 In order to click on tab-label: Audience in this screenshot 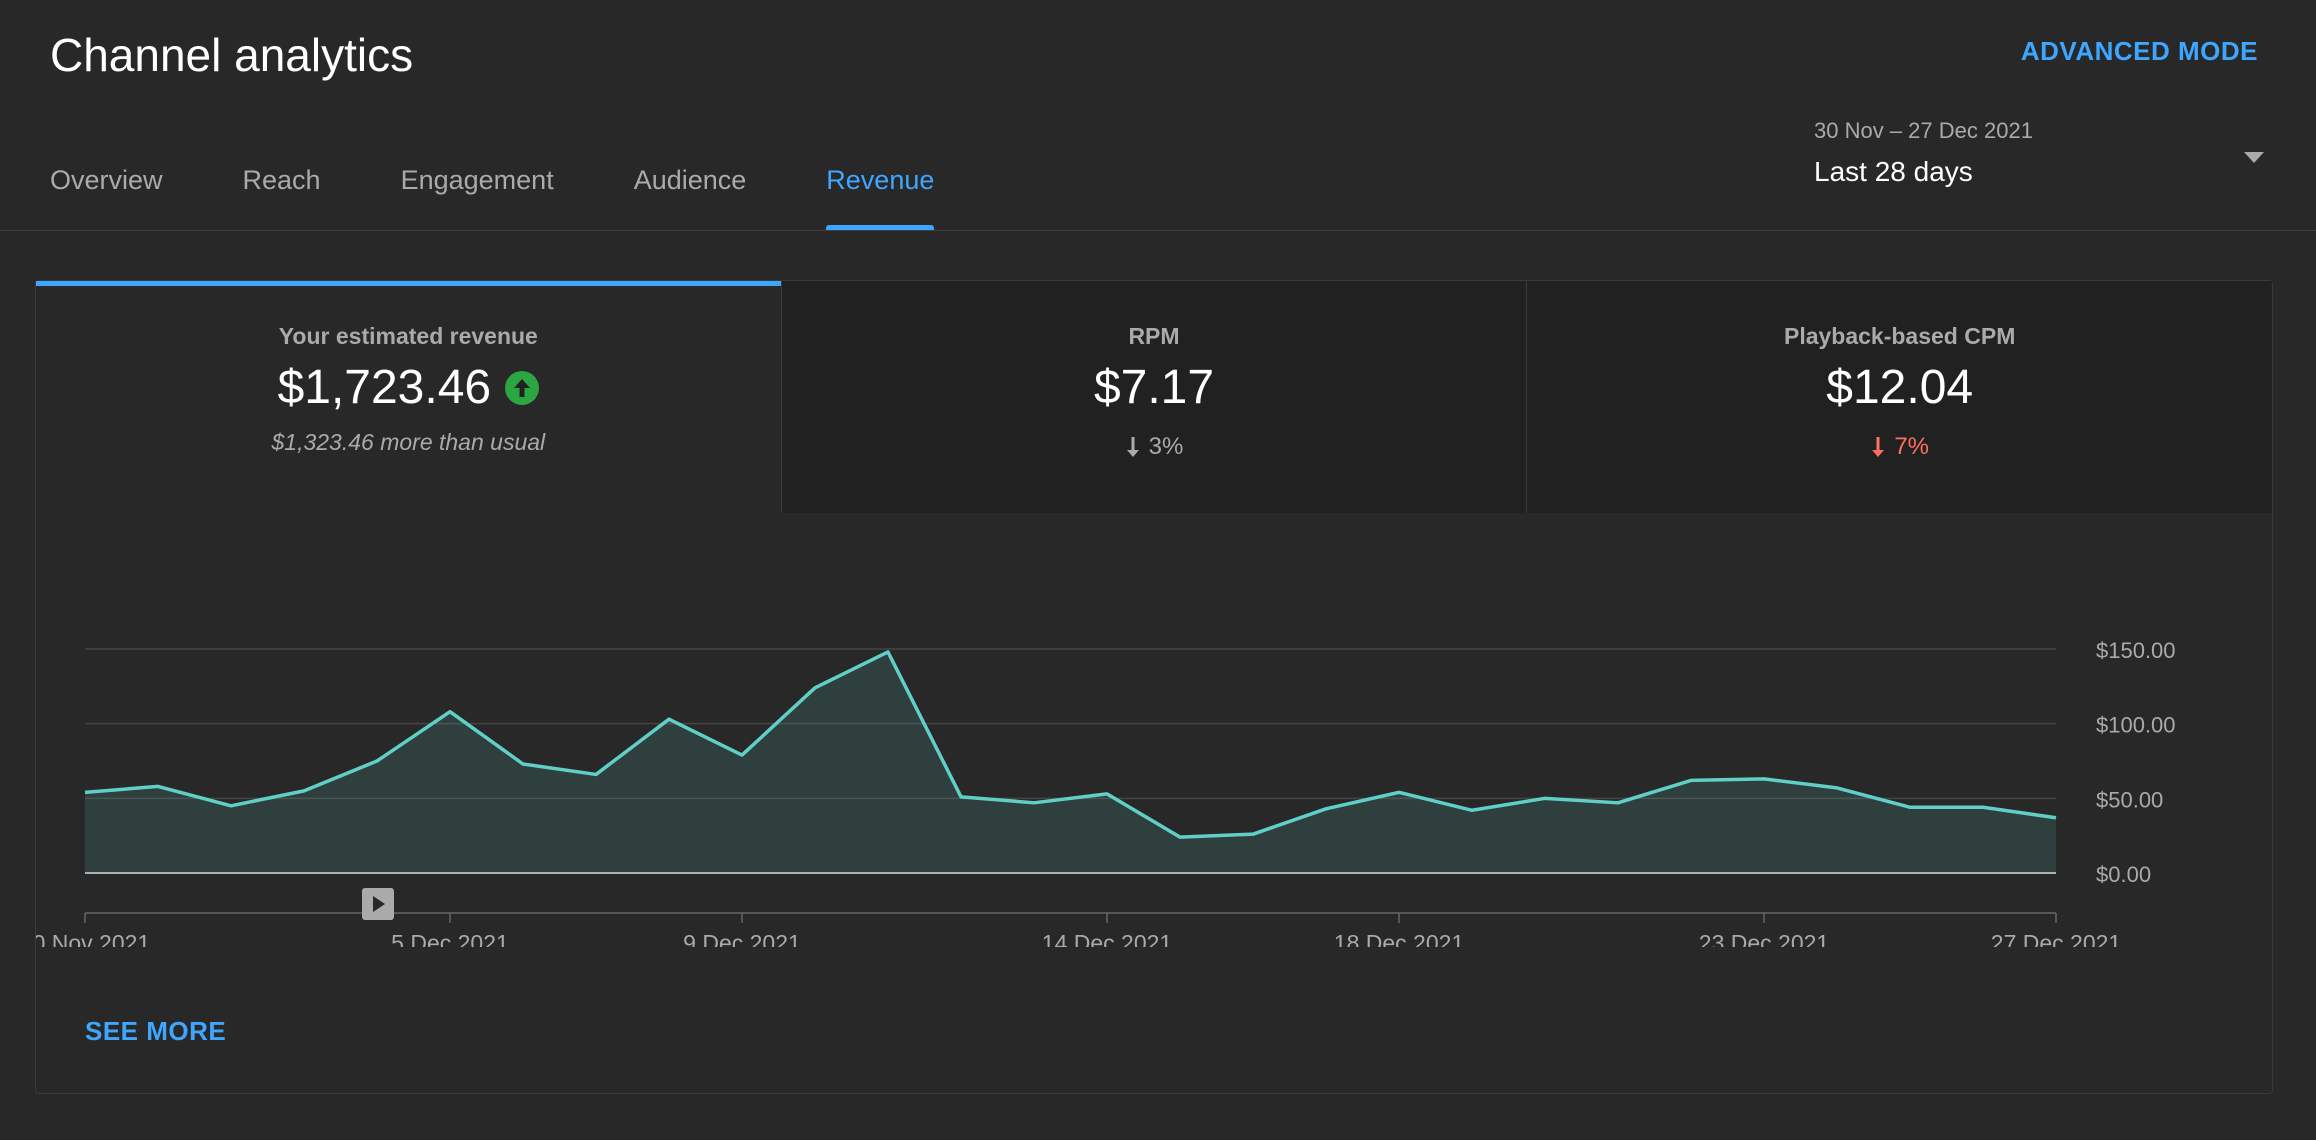, I will do `click(690, 180)`.